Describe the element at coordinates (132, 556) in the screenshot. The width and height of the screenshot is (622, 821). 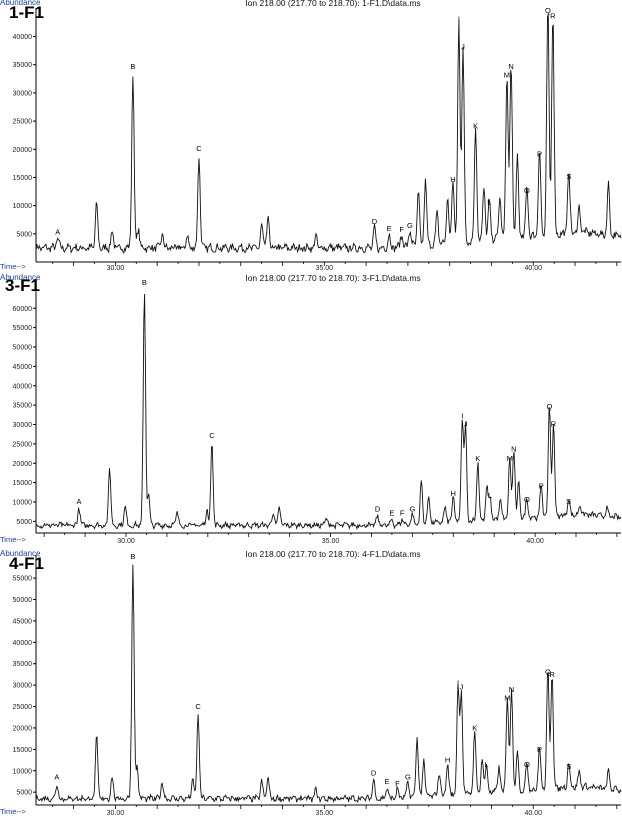
I see `panel-4-f1-peak-label-b: B` at that location.